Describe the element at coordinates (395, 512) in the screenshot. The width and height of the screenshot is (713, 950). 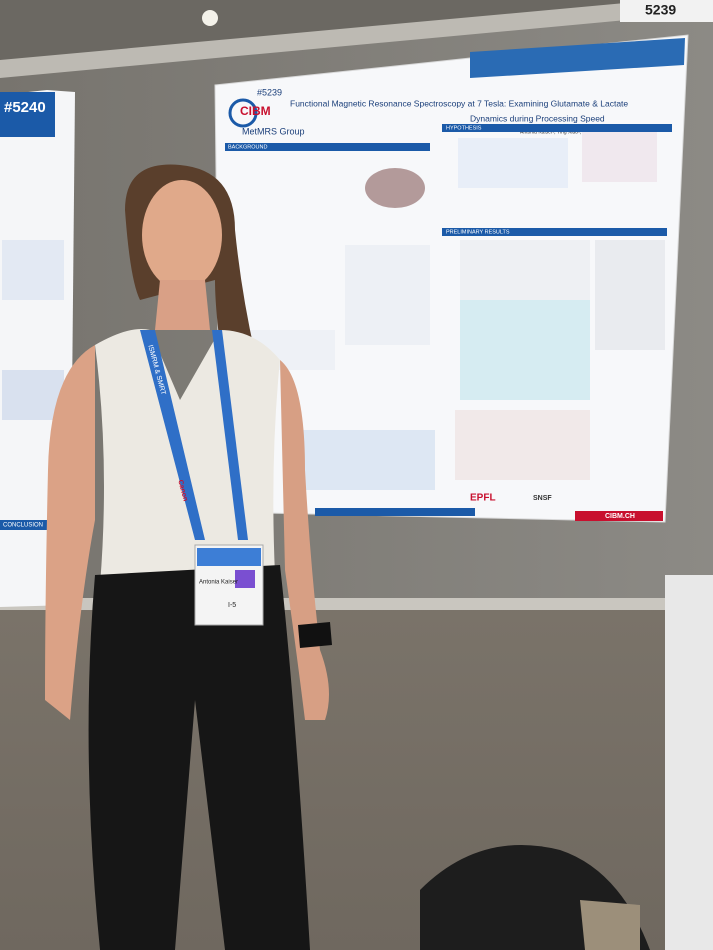
I see `footer-bar` at that location.